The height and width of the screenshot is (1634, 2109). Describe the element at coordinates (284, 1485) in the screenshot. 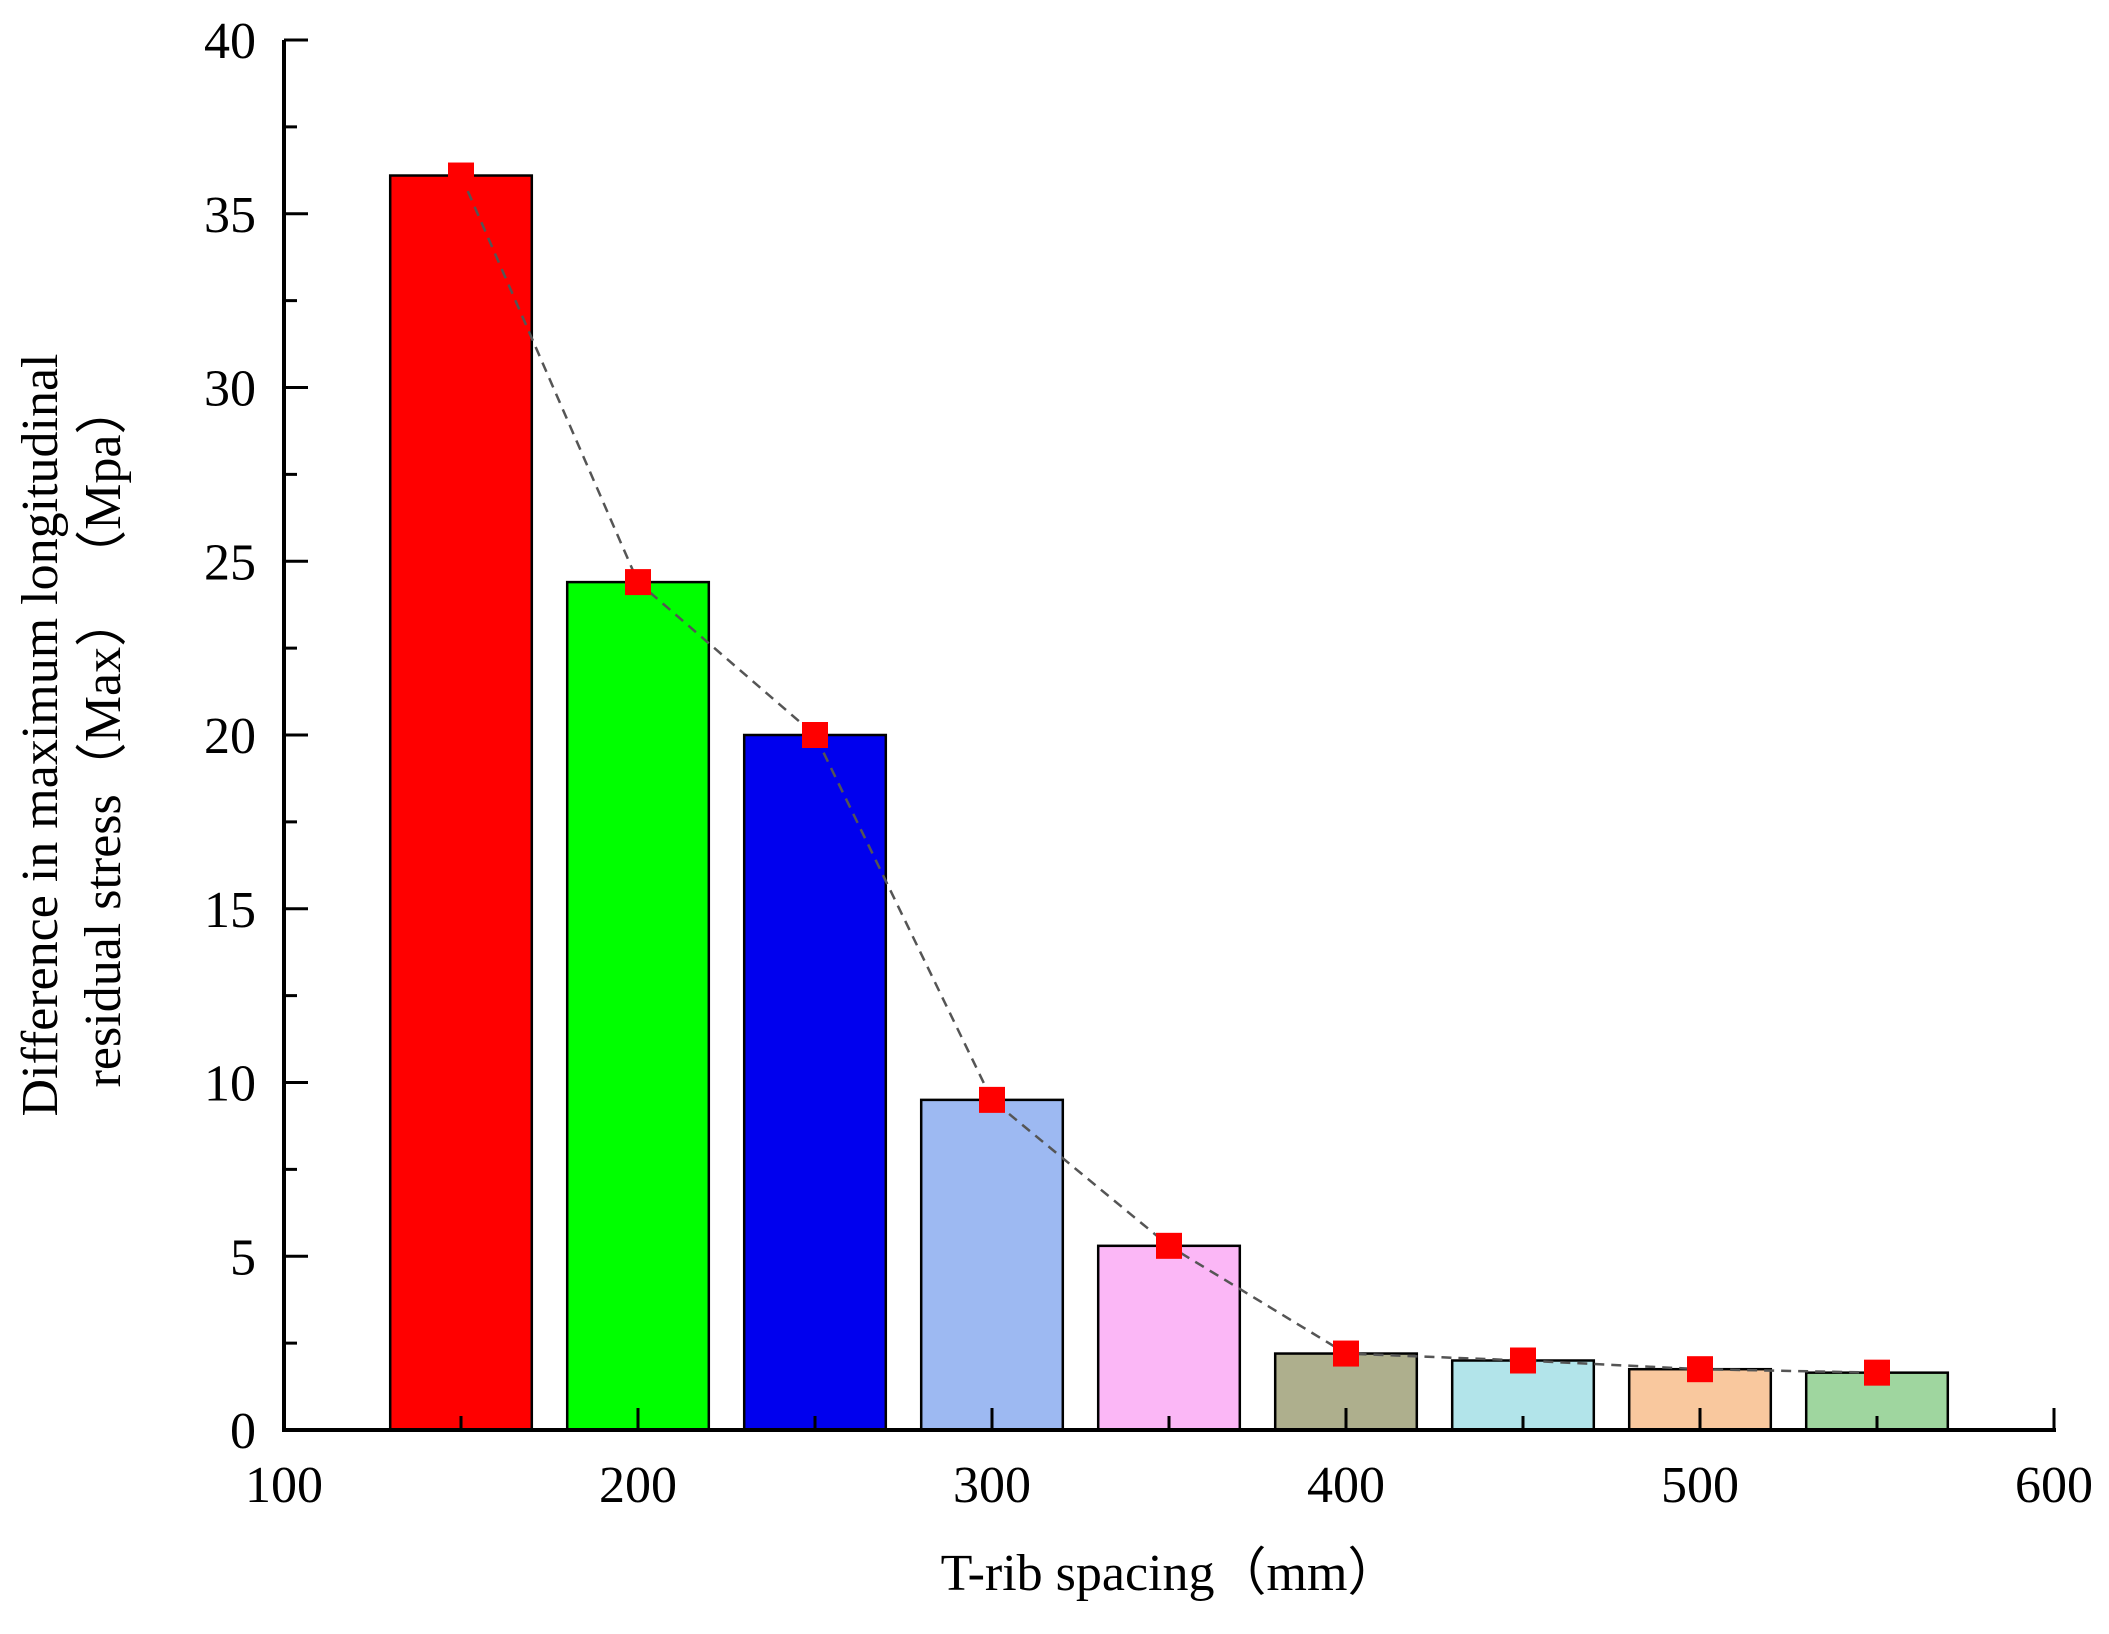

I see `x-tick-label-100: 100` at that location.